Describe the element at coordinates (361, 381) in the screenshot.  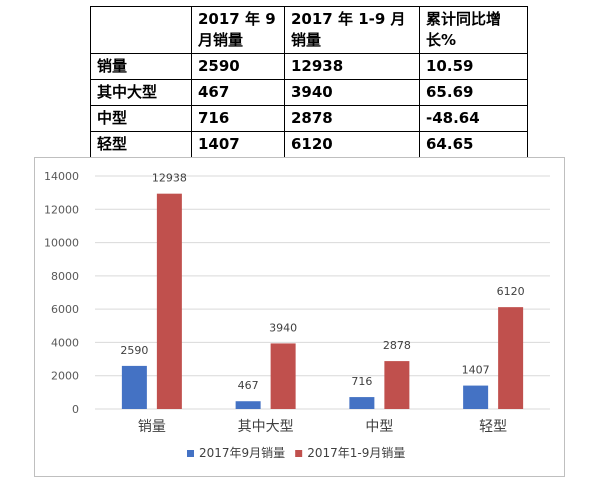
I see `data-label: 716` at that location.